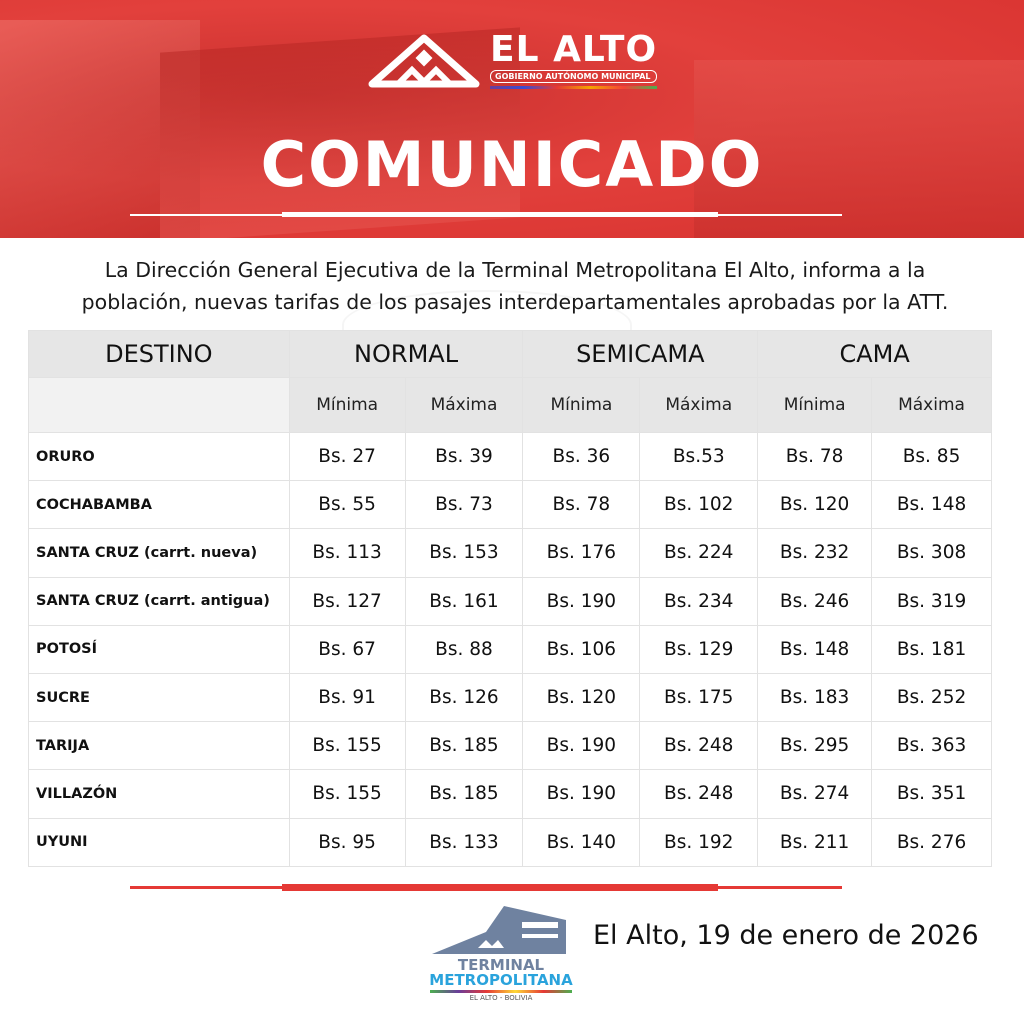 Image resolution: width=1024 pixels, height=1024 pixels. I want to click on fare-cell: Bs. 133, so click(464, 842).